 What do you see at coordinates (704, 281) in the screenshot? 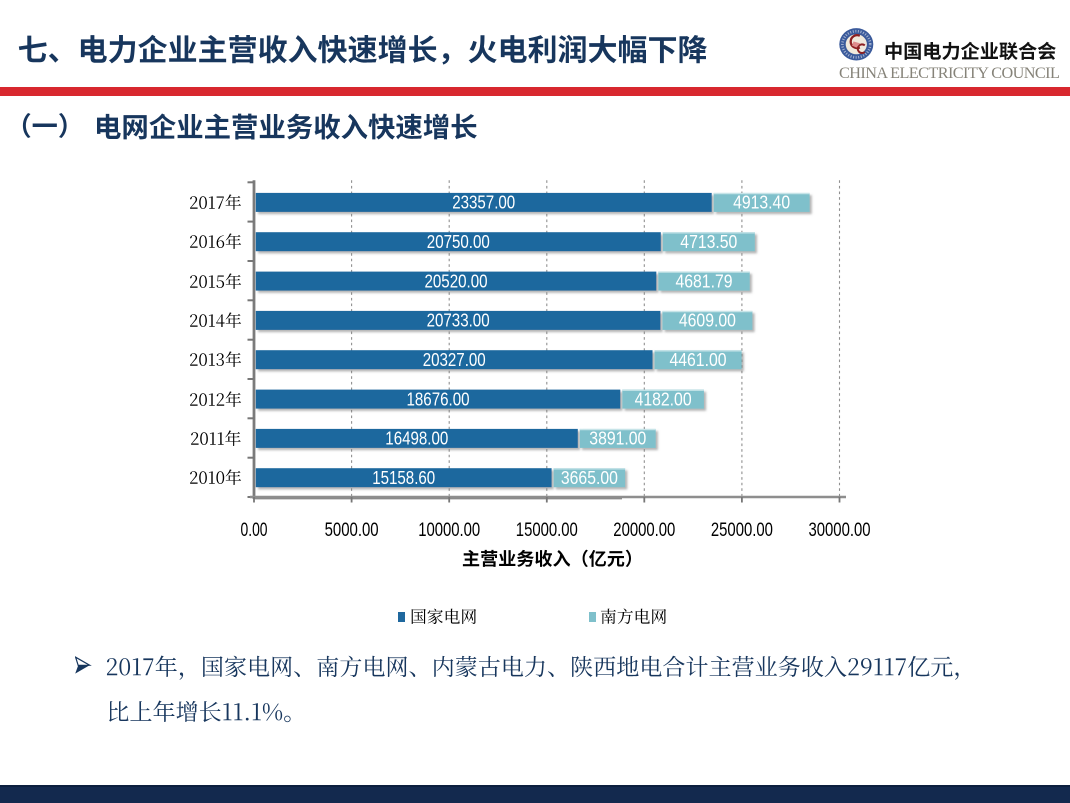
I see `svg-text: 4681.79` at bounding box center [704, 281].